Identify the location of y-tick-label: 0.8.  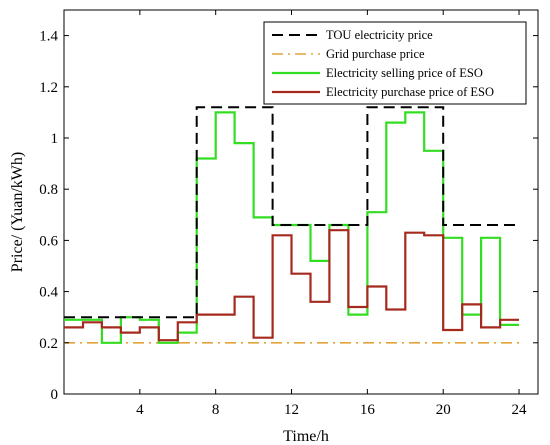
(48, 190).